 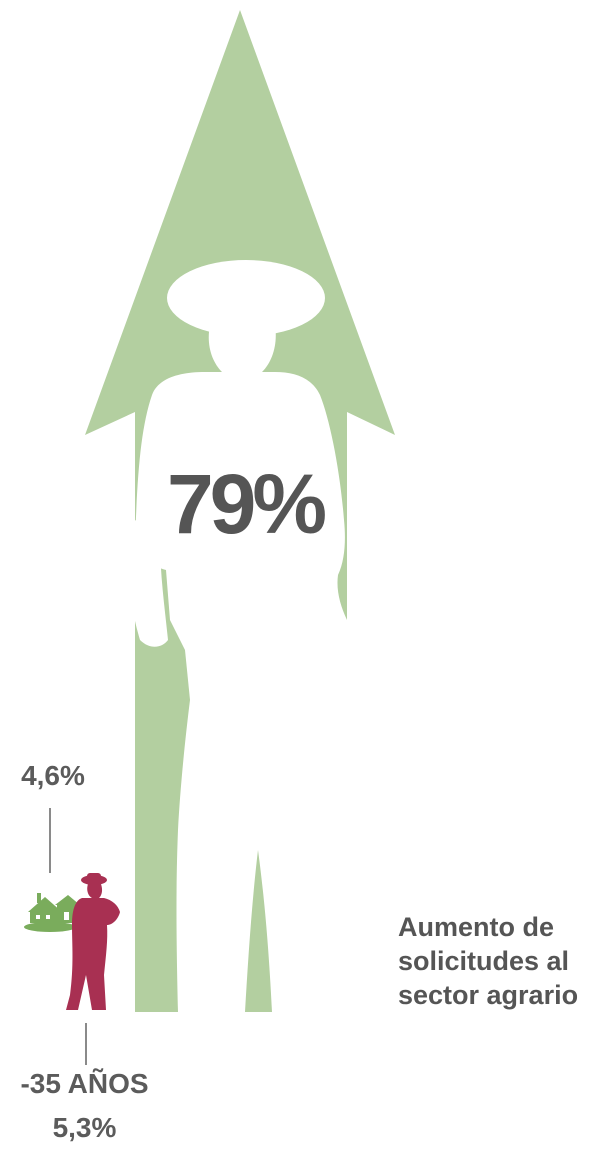 What do you see at coordinates (93, 941) in the screenshot?
I see `farmer-icon` at bounding box center [93, 941].